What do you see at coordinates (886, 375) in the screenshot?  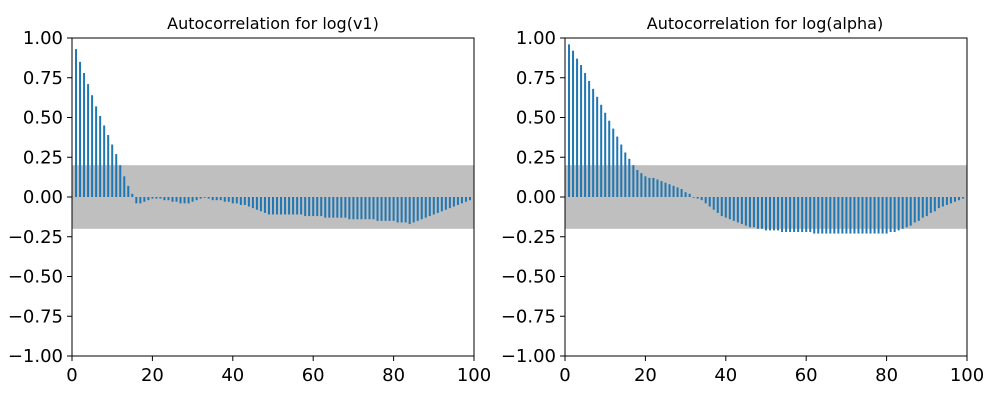 I see `x-tick-label: 80` at bounding box center [886, 375].